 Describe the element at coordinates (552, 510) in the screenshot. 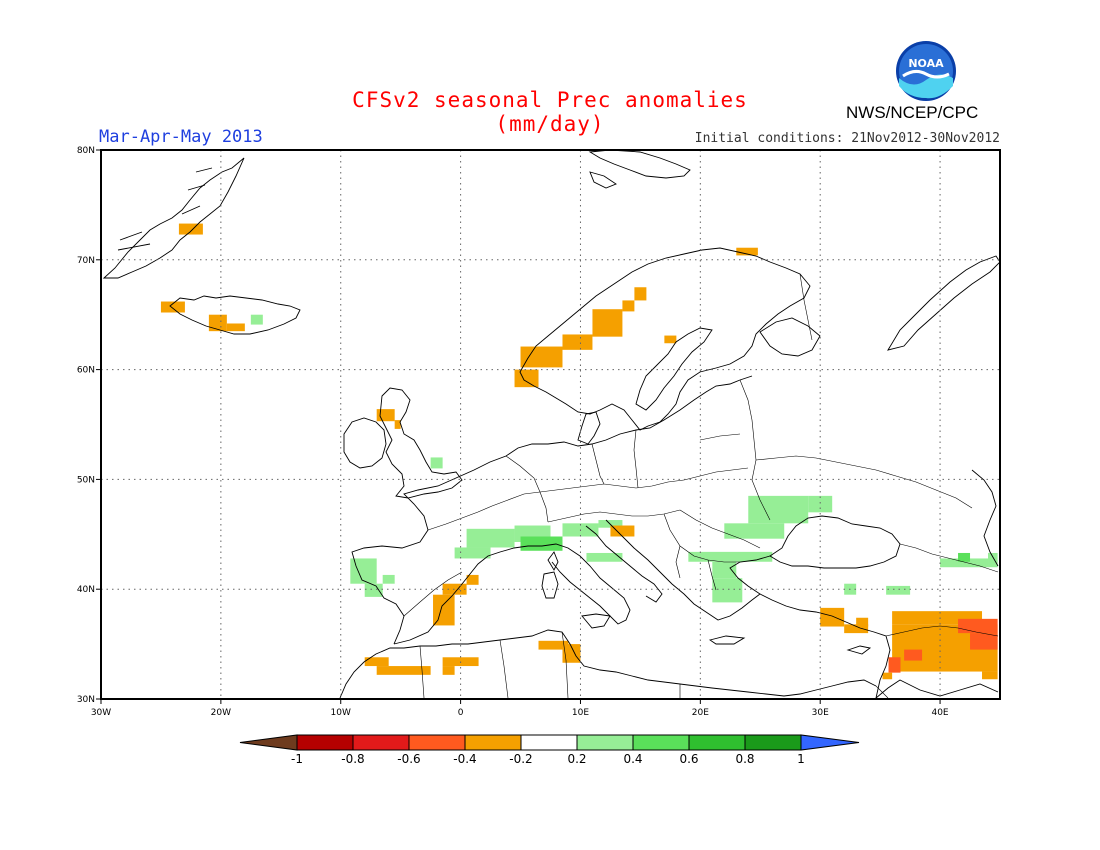

I see `coastline-continent-north` at that location.